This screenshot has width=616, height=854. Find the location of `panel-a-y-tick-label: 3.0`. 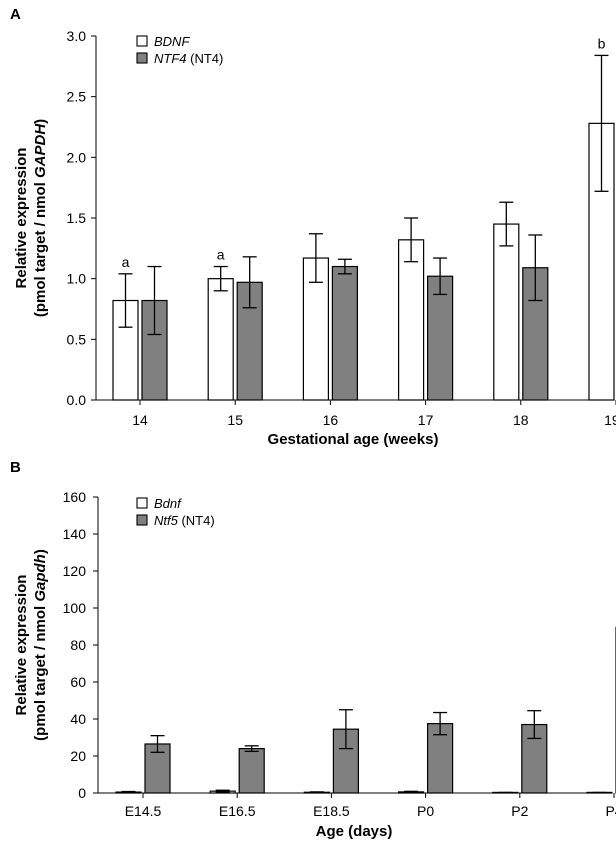

panel-a-y-tick-label: 3.0 is located at coordinates (77, 36).